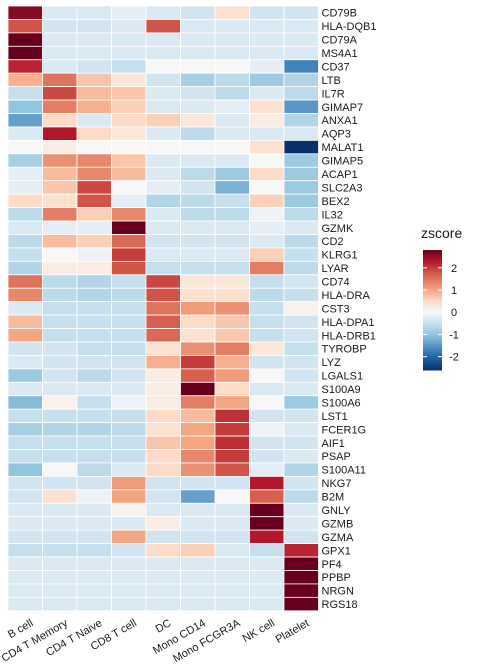  I want to click on row-label: GNLY, so click(337, 511).